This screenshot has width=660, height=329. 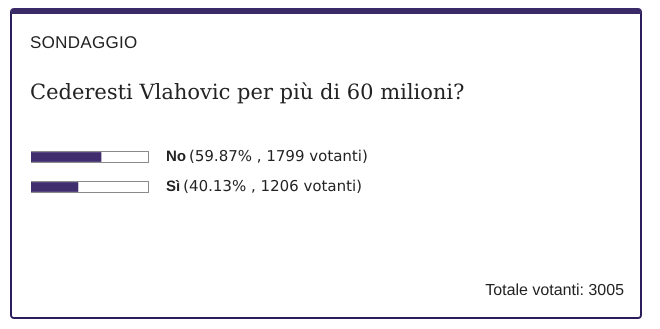 What do you see at coordinates (173, 187) in the screenshot?
I see `y-tick-label: Sì` at bounding box center [173, 187].